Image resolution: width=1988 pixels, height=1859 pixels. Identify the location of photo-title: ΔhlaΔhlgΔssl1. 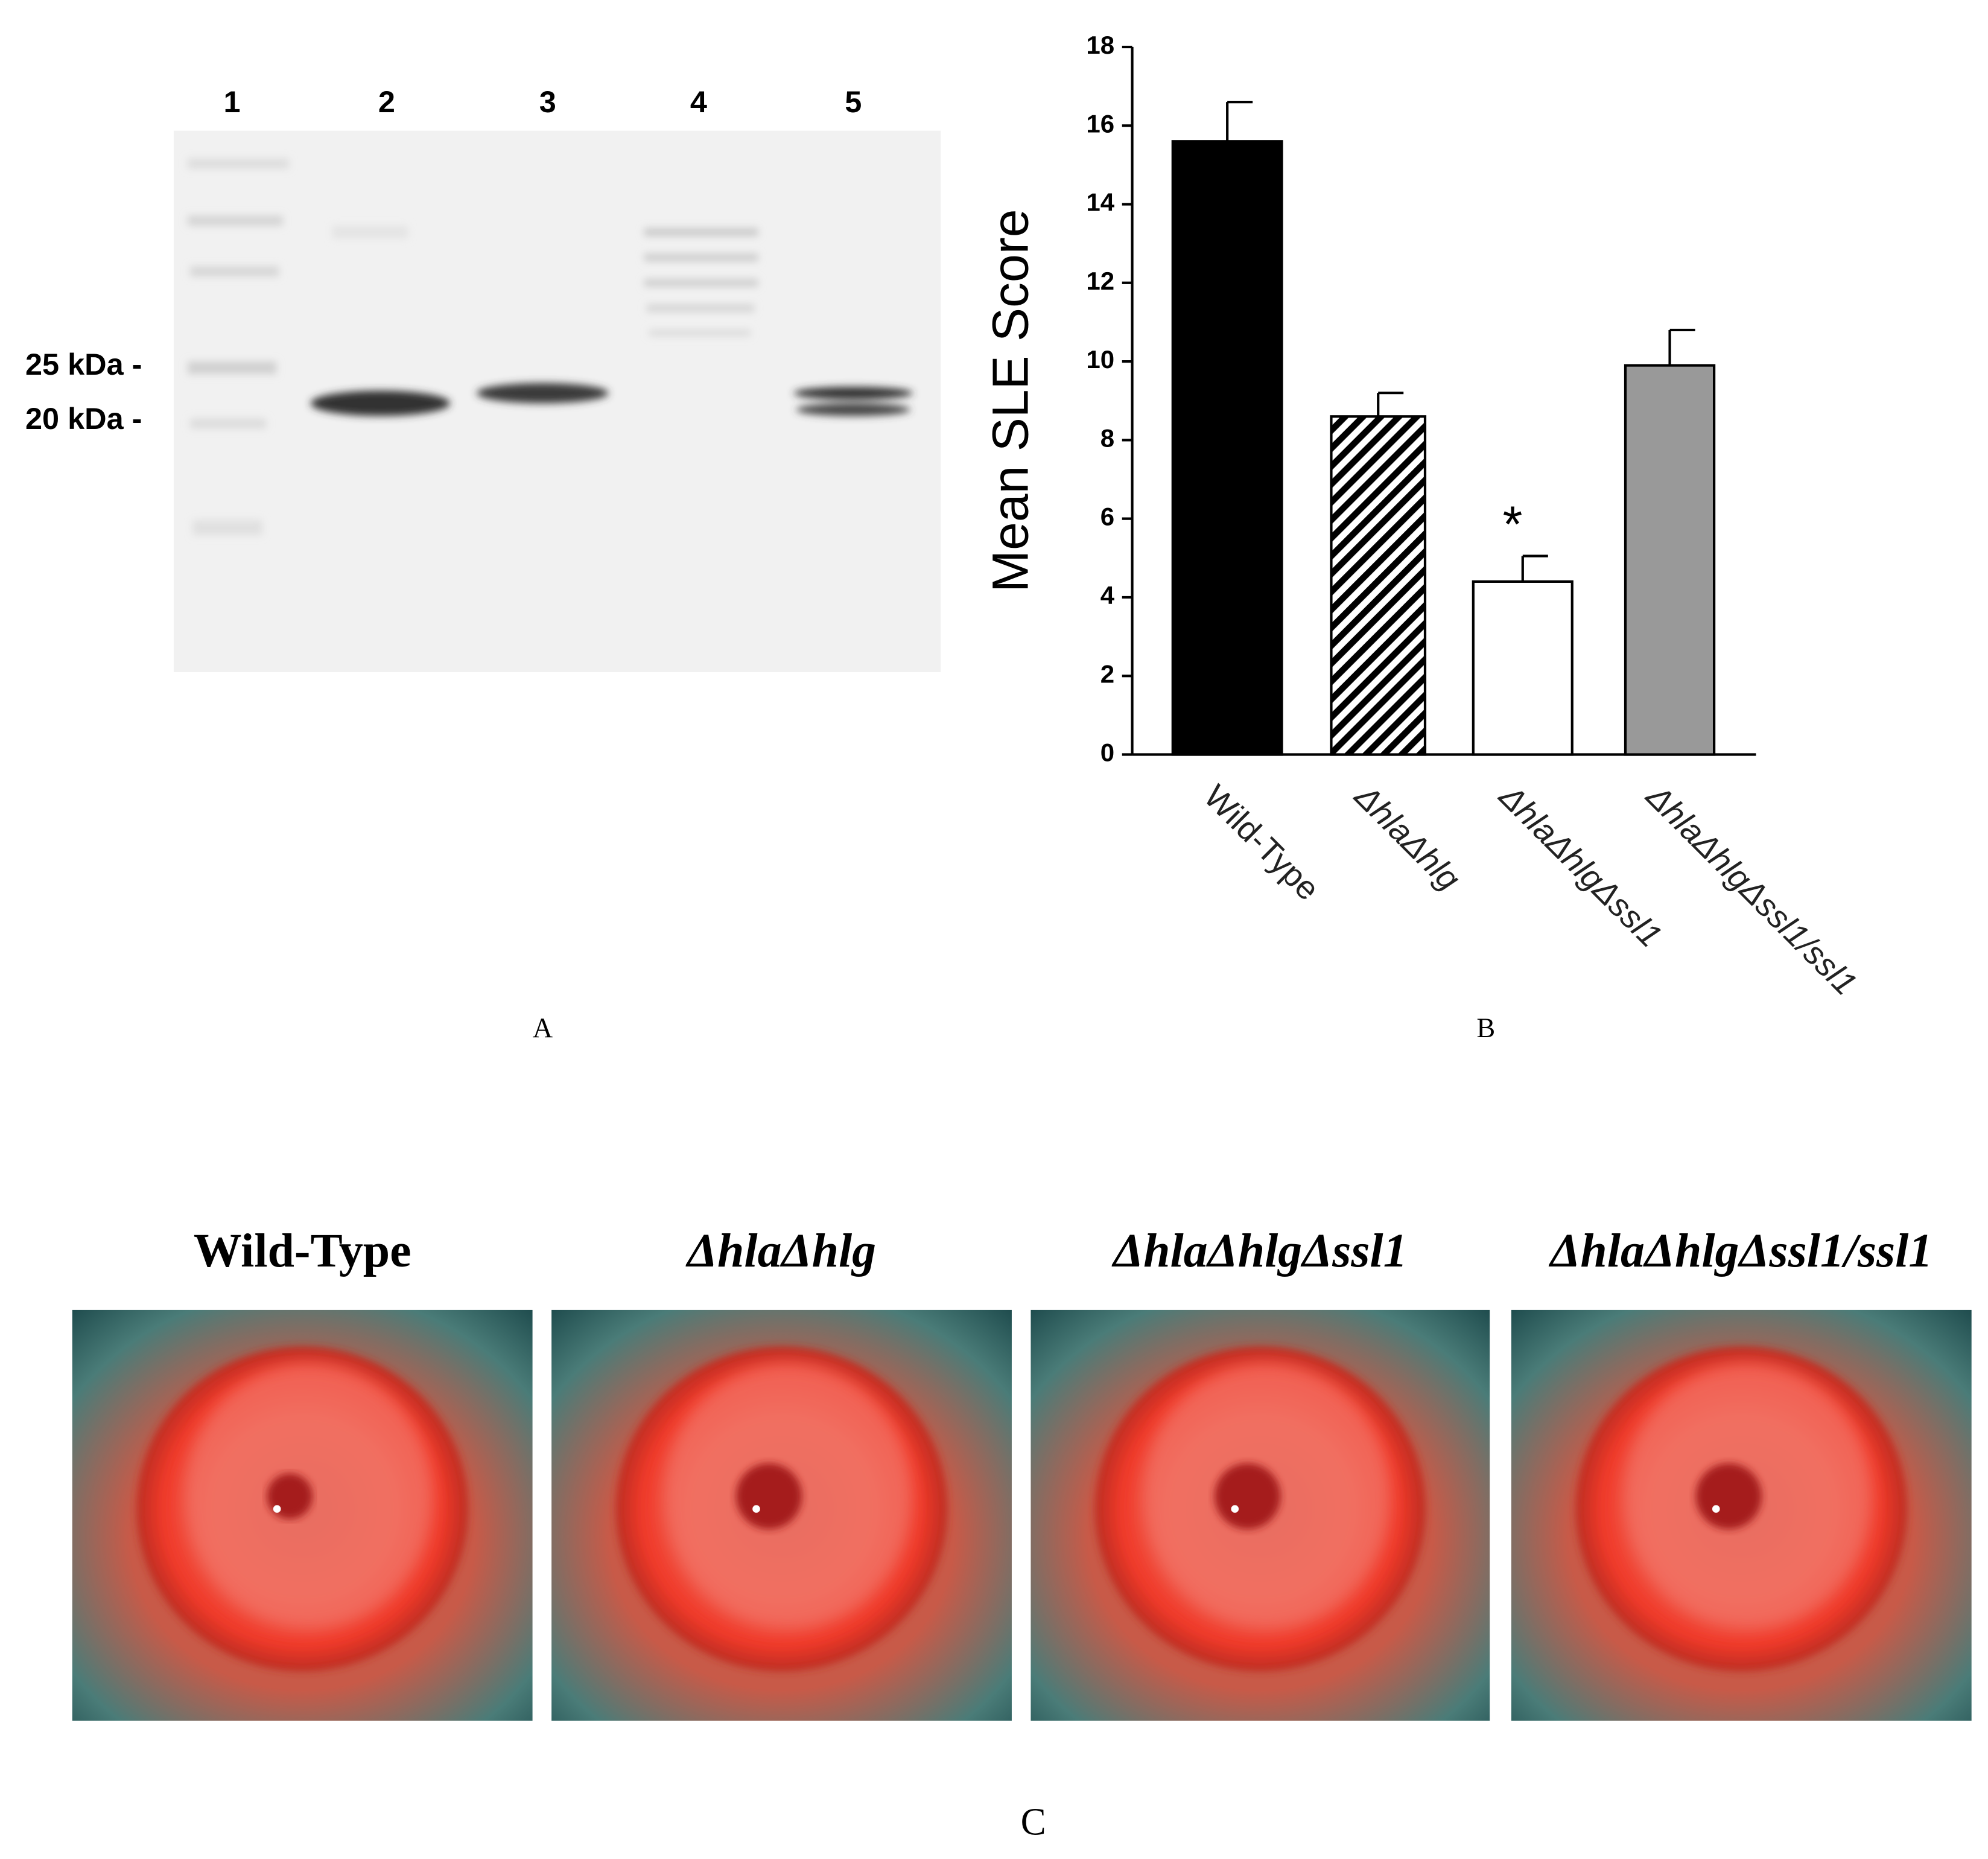
(1259, 1250).